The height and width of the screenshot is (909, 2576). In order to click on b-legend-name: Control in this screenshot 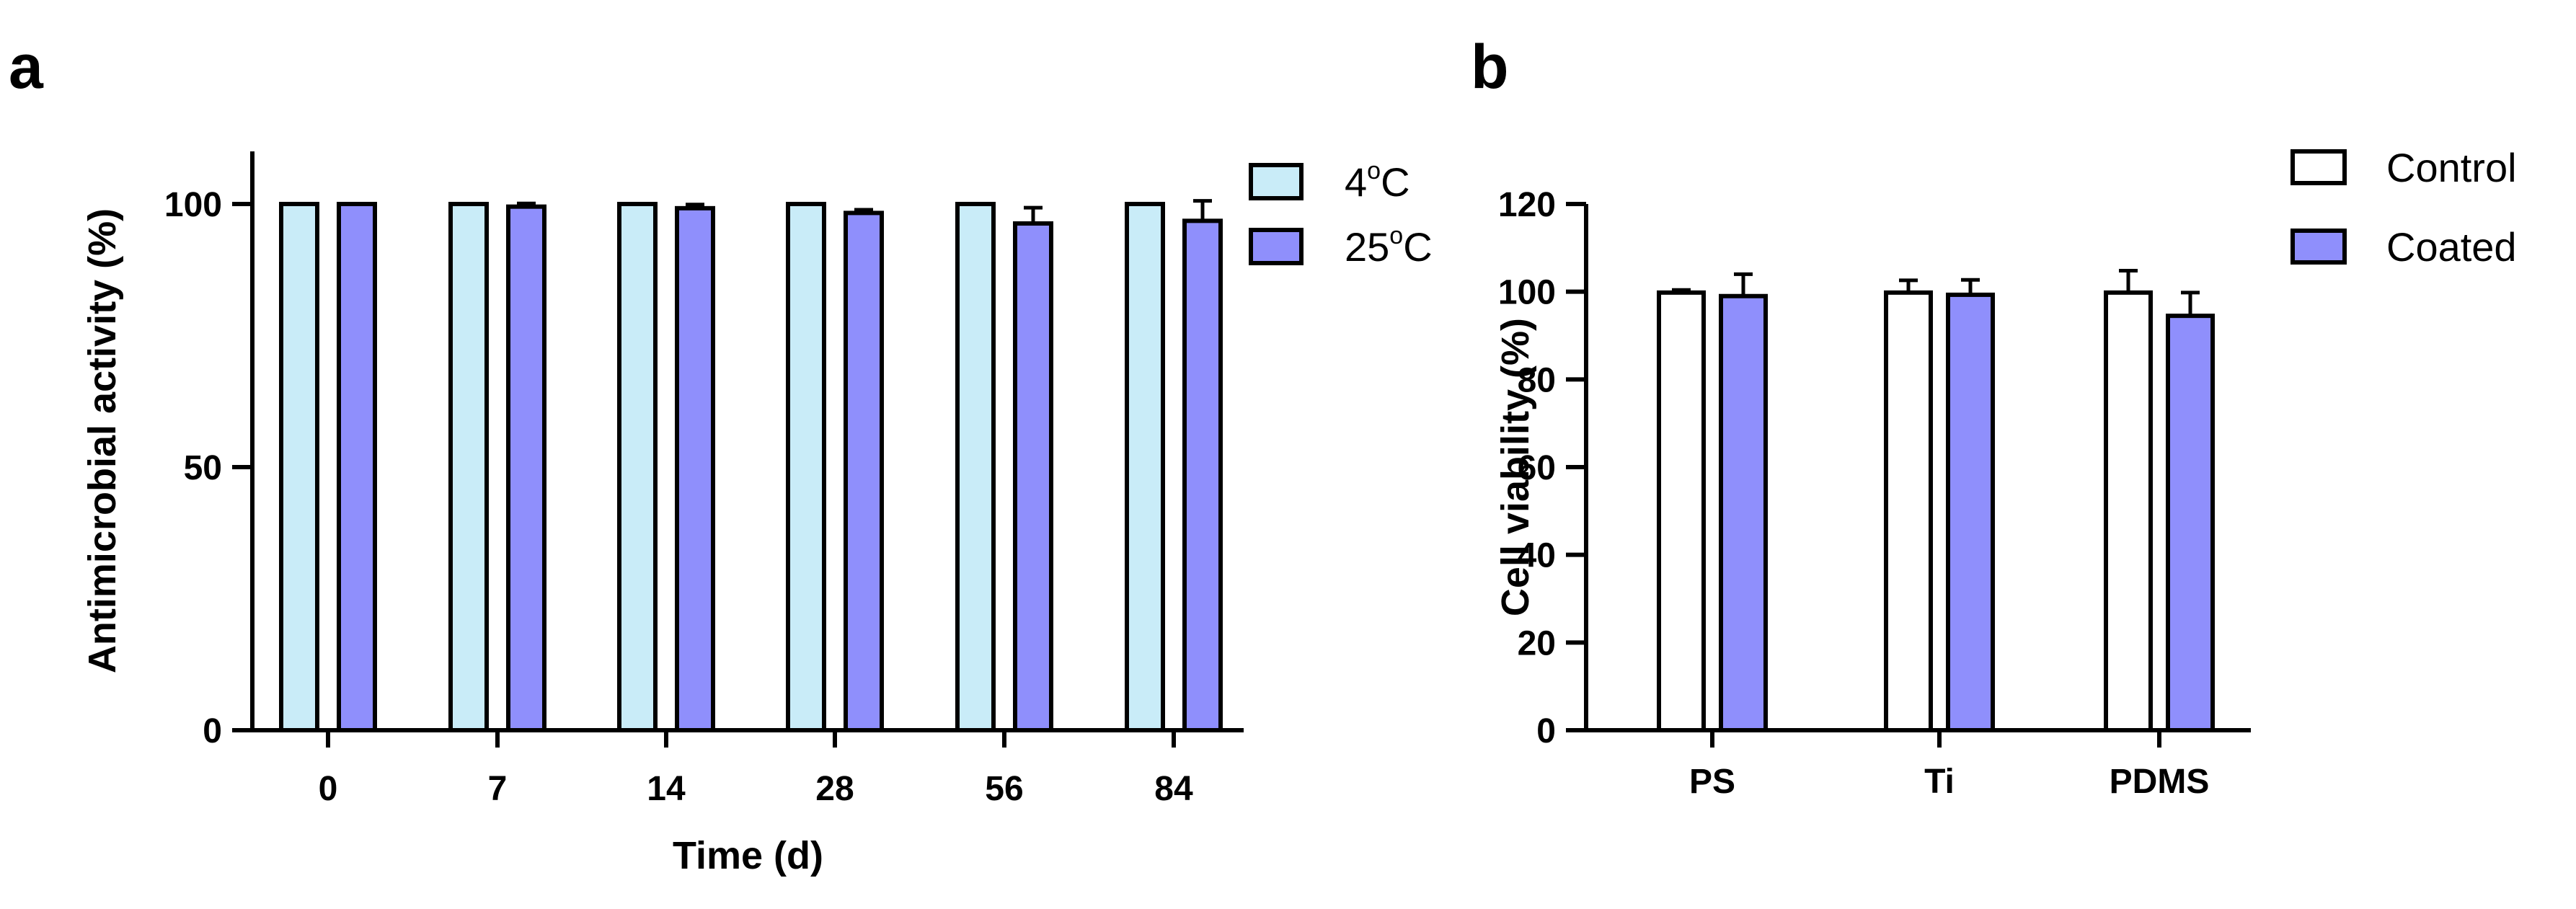, I will do `click(2451, 168)`.